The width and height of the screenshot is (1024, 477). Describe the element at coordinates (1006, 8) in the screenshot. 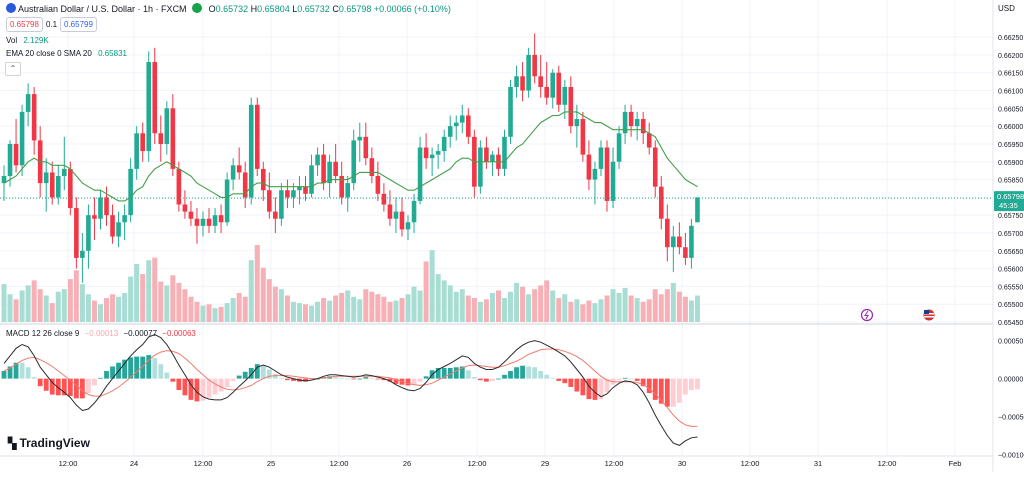

I see `currency-label: USD` at that location.